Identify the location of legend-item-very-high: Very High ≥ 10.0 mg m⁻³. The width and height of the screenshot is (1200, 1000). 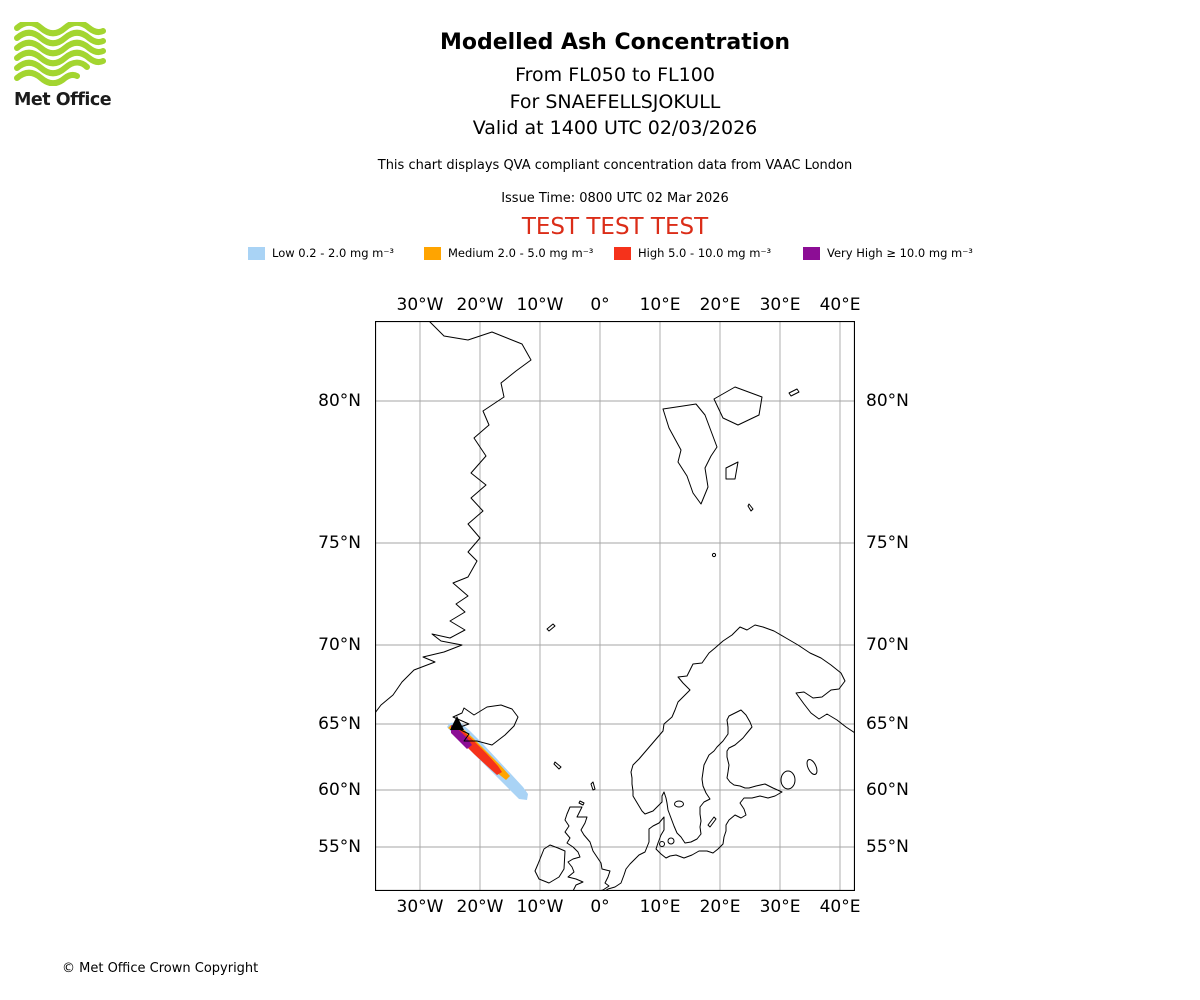
(888, 253).